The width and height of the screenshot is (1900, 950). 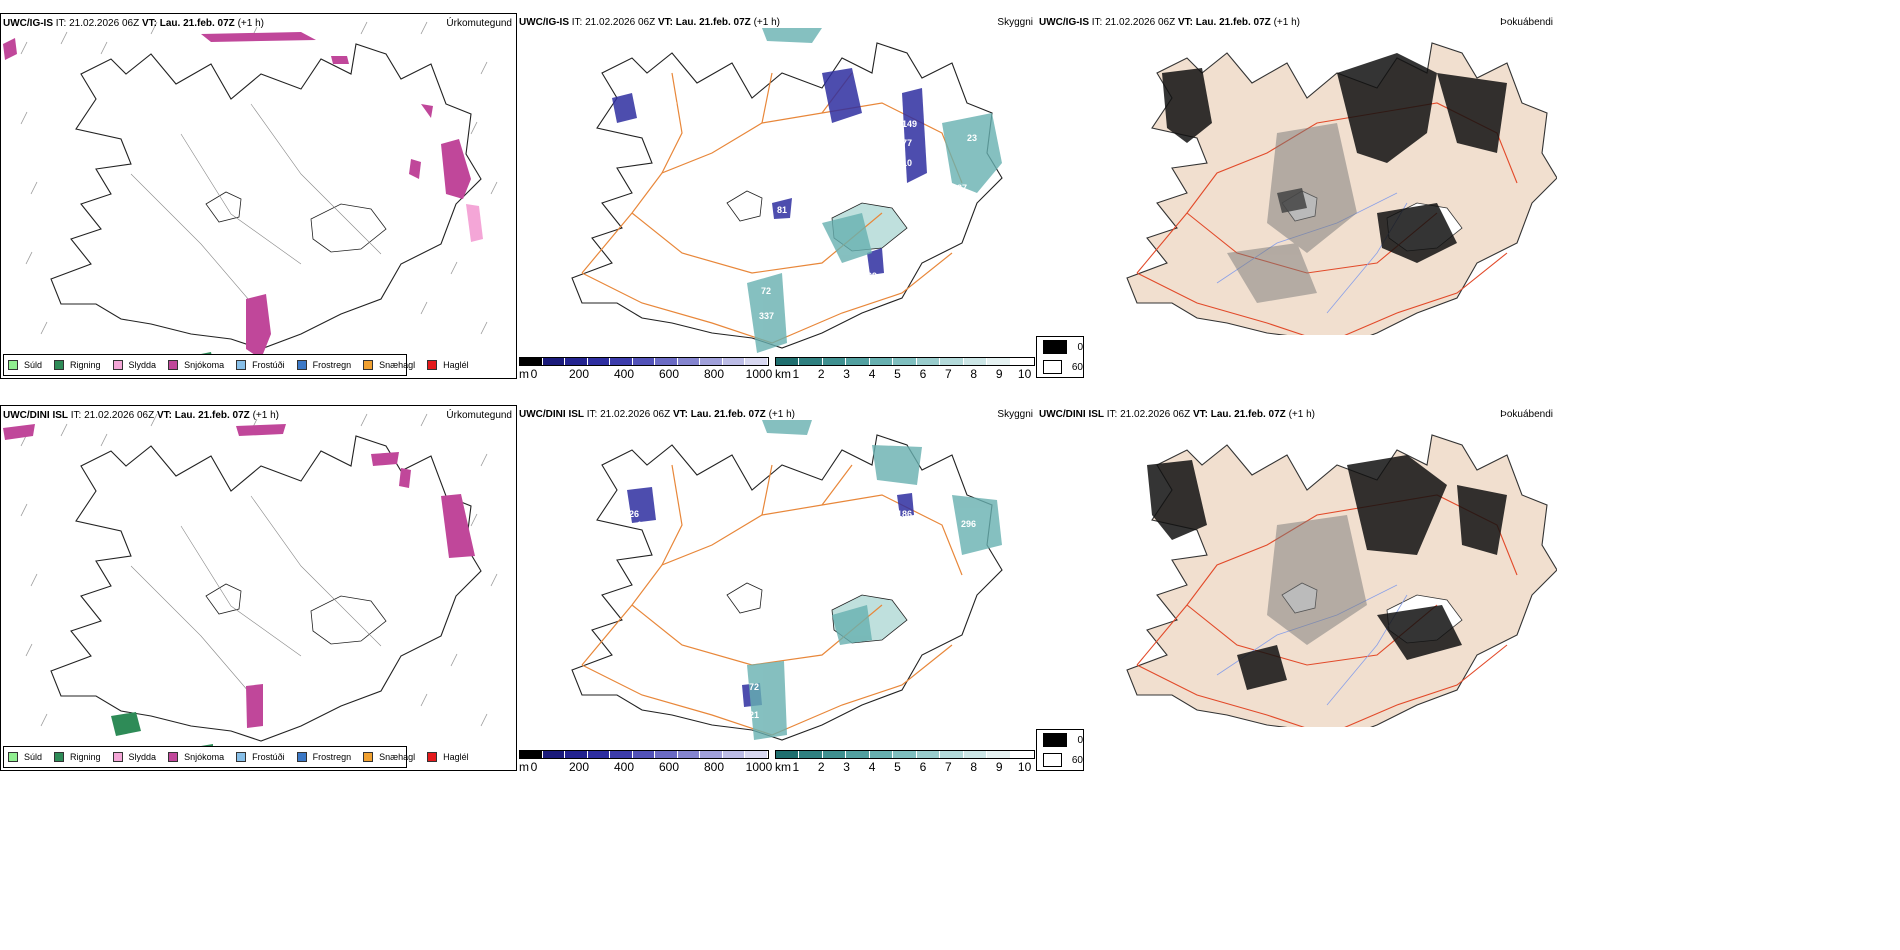 I want to click on value-label: 22, so click(x=942, y=165).